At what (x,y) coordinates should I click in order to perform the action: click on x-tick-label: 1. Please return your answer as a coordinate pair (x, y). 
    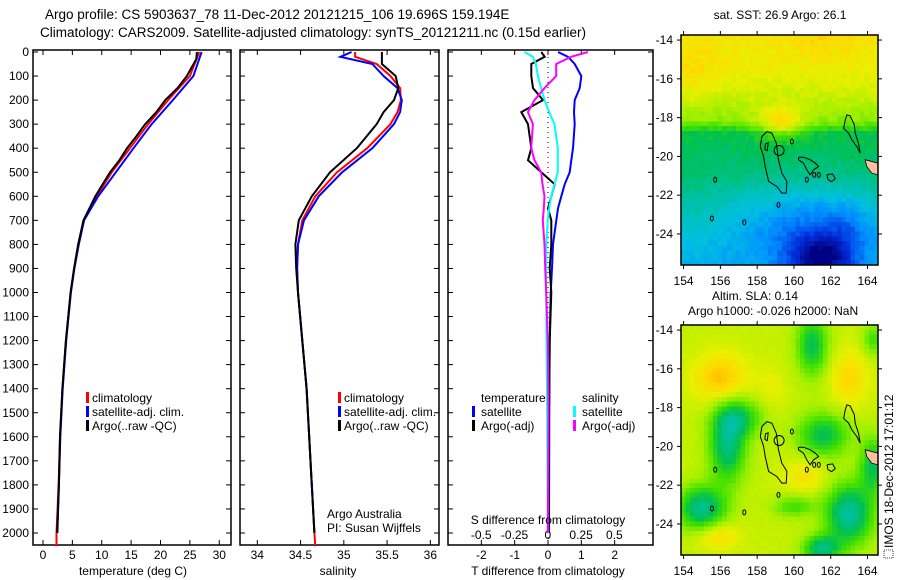
    Looking at the image, I should click on (581, 555).